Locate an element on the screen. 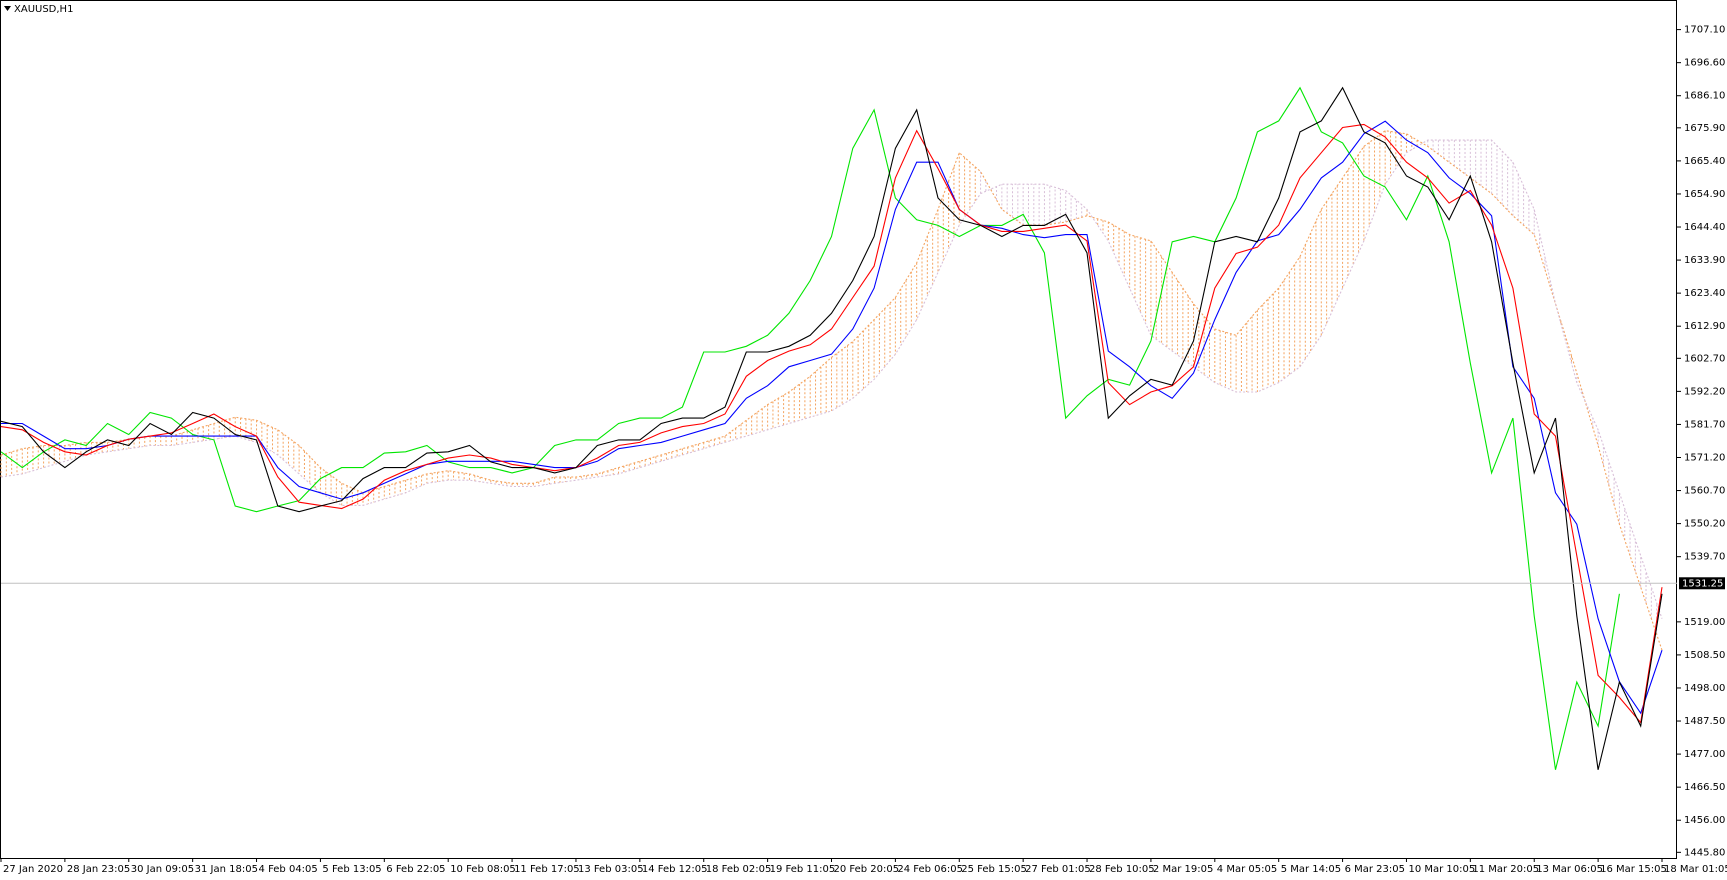 The width and height of the screenshot is (1727, 880). x-tick-label: 11 Mar 20:05 is located at coordinates (1505, 869).